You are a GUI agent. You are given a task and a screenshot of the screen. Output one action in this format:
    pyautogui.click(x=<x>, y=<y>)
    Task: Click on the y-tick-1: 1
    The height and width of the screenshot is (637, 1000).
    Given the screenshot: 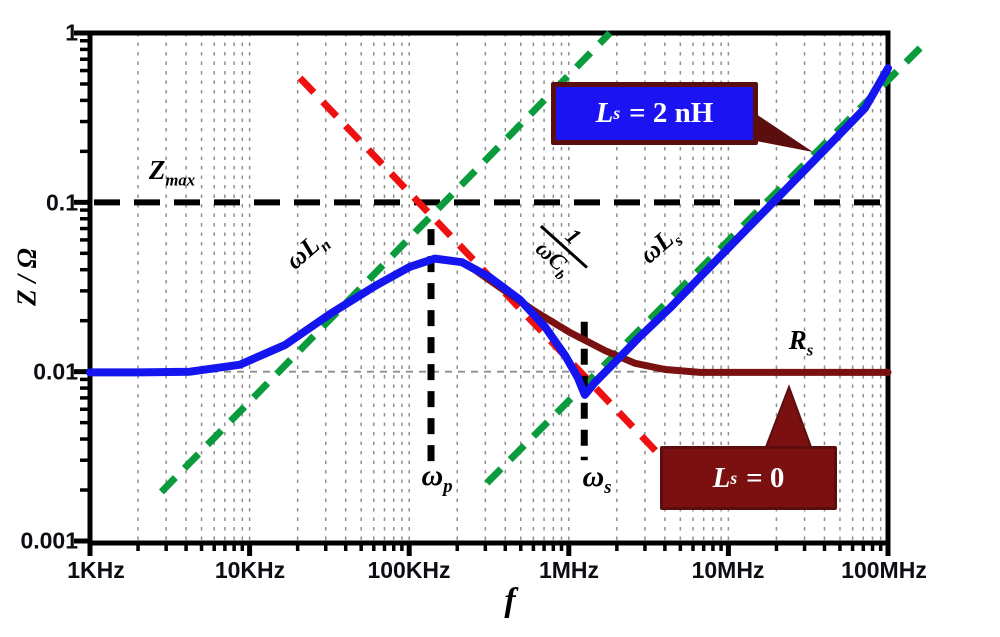 What is the action you would take?
    pyautogui.click(x=71, y=32)
    